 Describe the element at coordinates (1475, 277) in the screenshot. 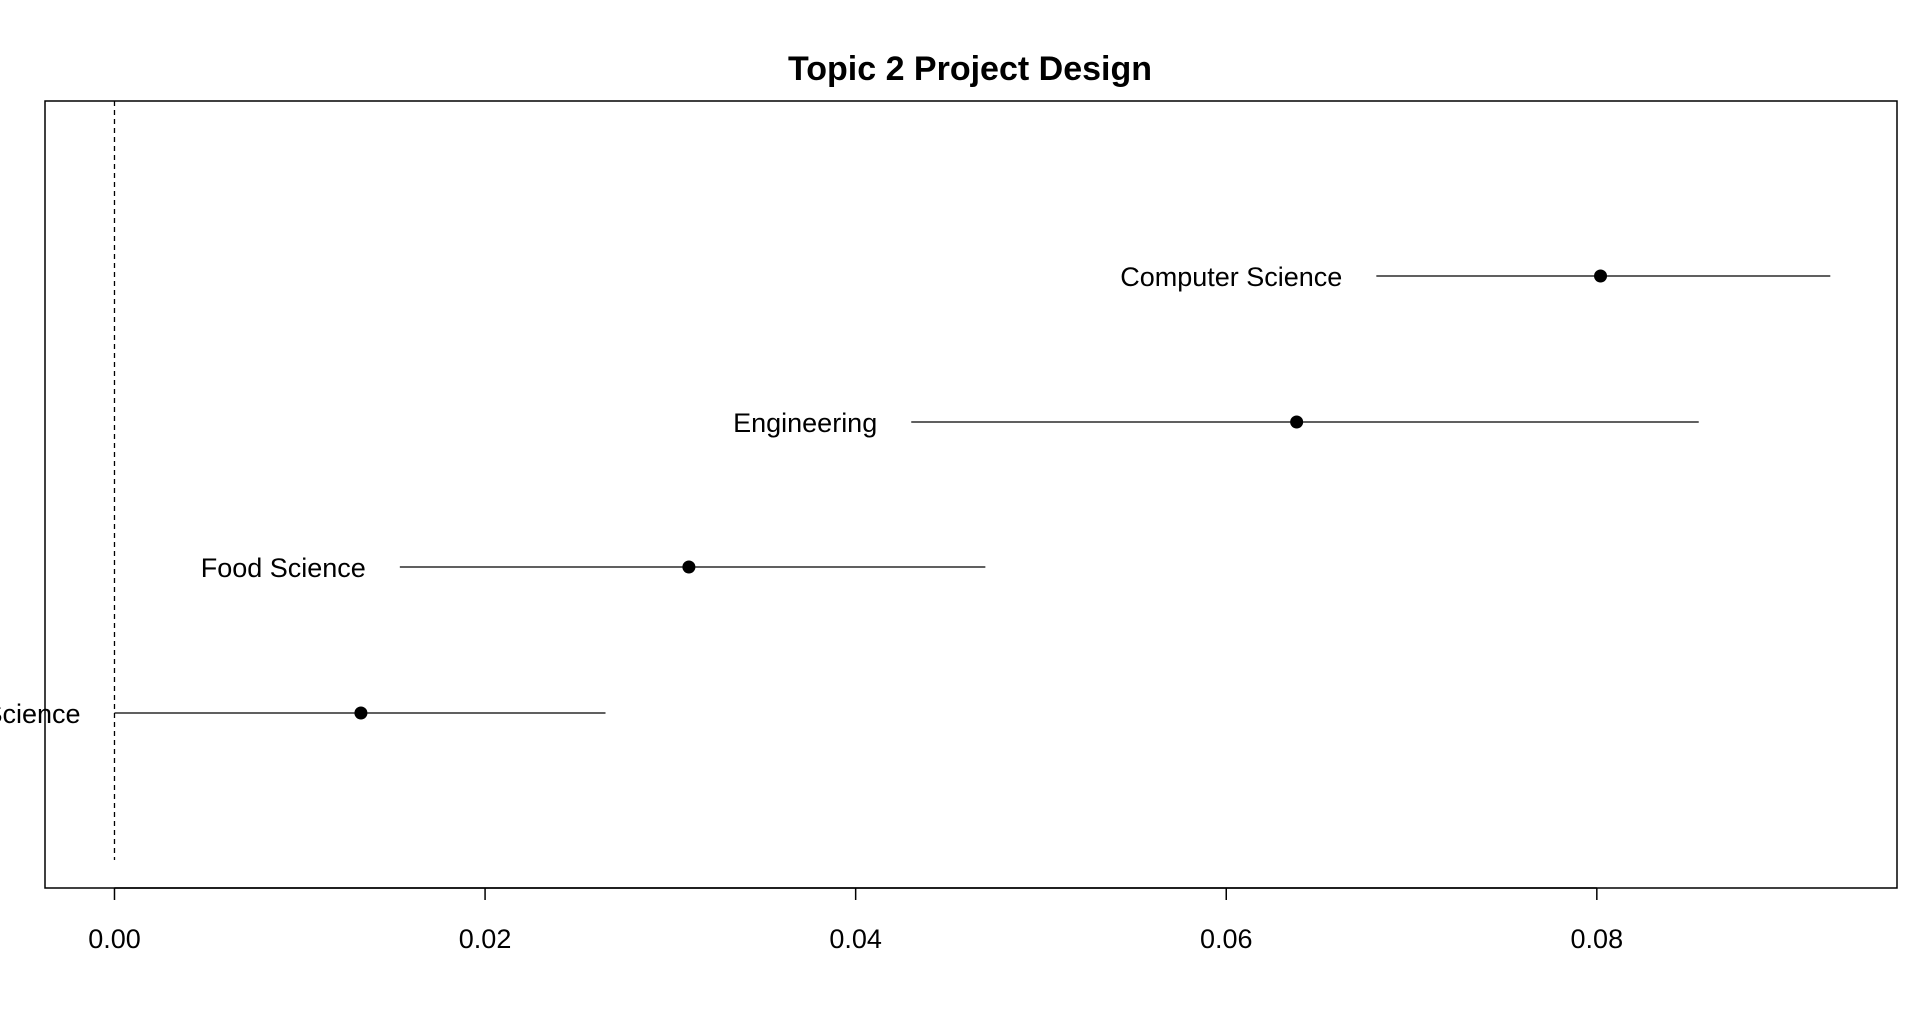

I see `estimate-row: Computer Science` at that location.